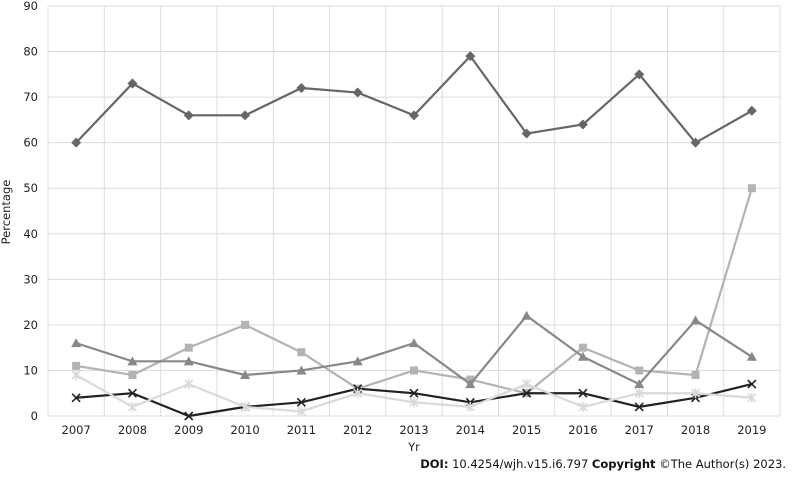 The image size is (792, 477). I want to click on y-tick-label: 60, so click(30, 143).